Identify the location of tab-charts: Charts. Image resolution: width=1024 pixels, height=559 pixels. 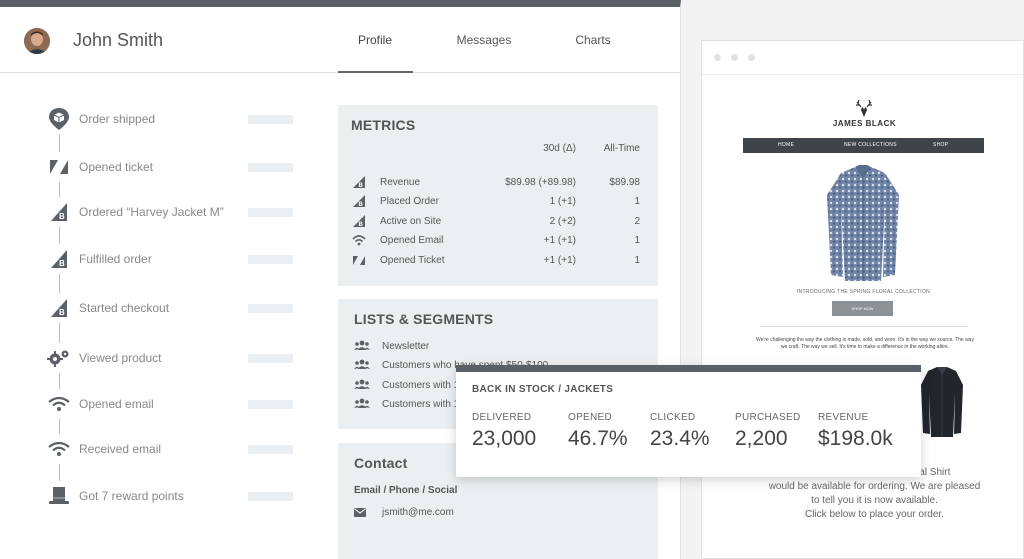
(593, 40).